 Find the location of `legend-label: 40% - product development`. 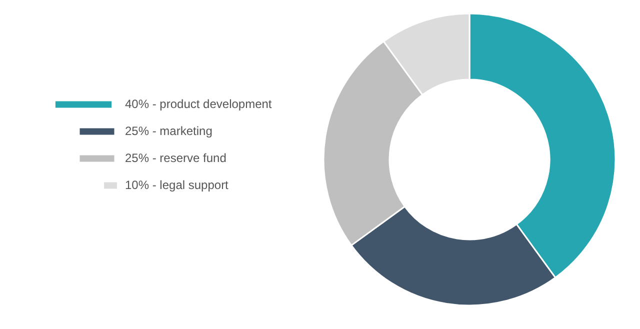

legend-label: 40% - product development is located at coordinates (198, 104).